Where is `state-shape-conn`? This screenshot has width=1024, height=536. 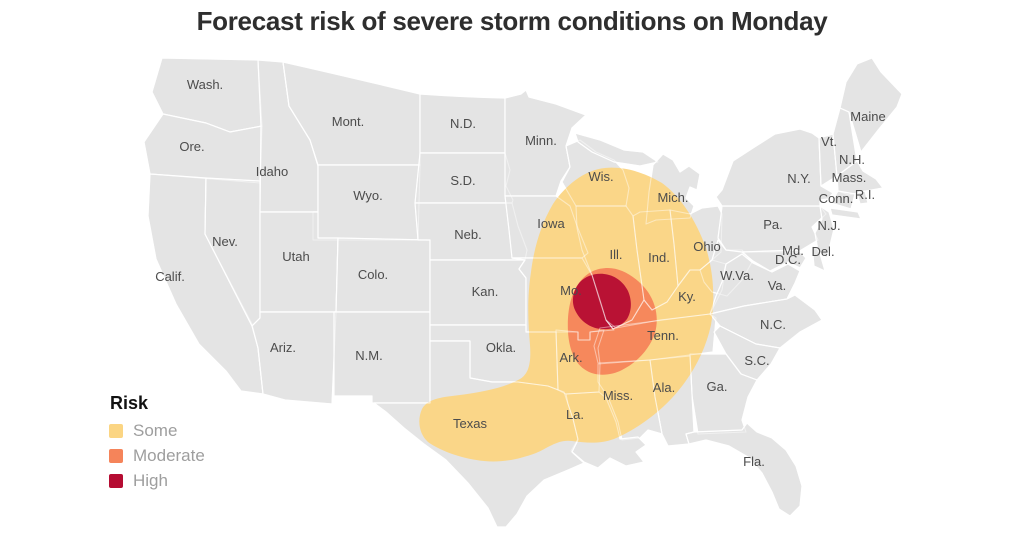 state-shape-conn is located at coordinates (843, 200).